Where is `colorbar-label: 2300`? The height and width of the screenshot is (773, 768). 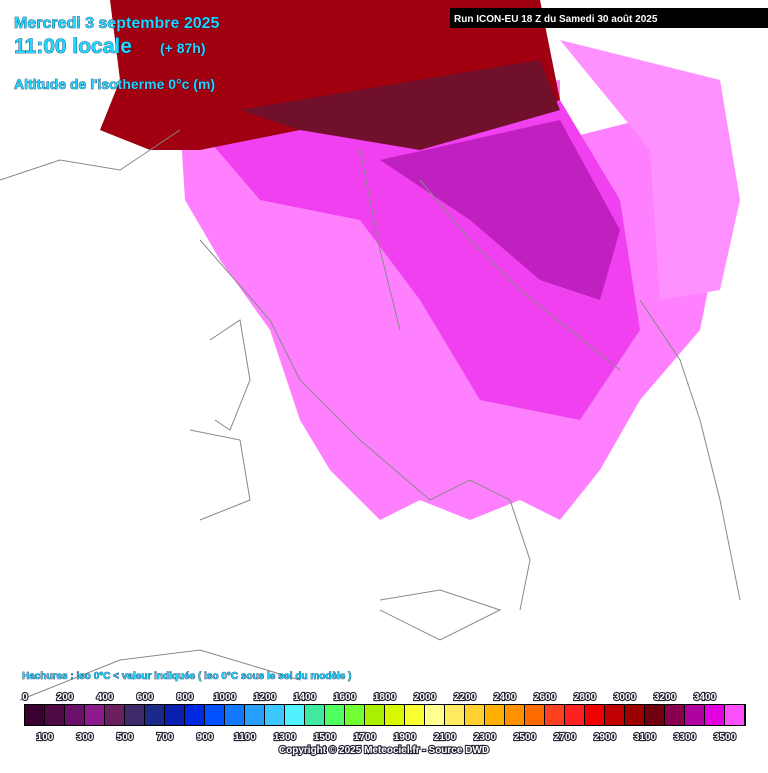 colorbar-label: 2300 is located at coordinates (485, 737).